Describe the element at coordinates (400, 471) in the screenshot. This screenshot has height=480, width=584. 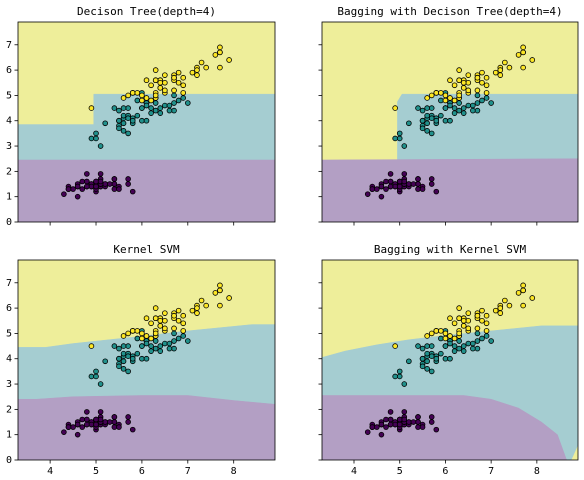
I see `x-tick-label: 5` at that location.